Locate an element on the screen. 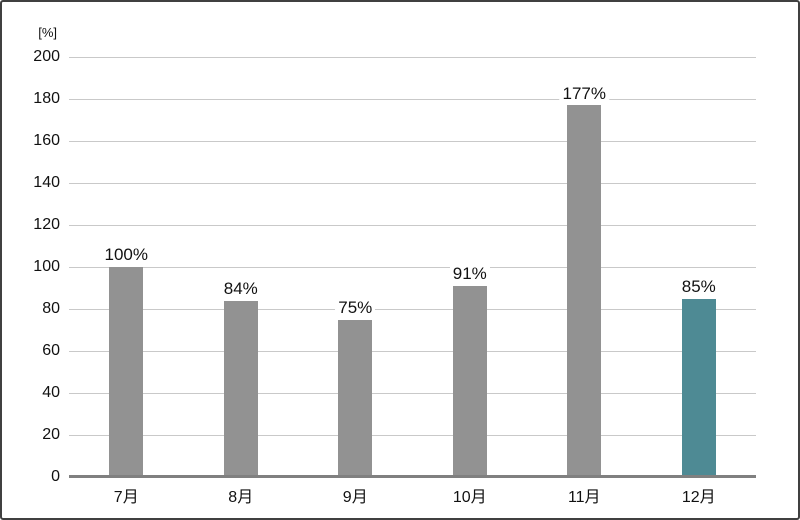 This screenshot has height=520, width=800. y-tick-label: 40 is located at coordinates (51, 392).